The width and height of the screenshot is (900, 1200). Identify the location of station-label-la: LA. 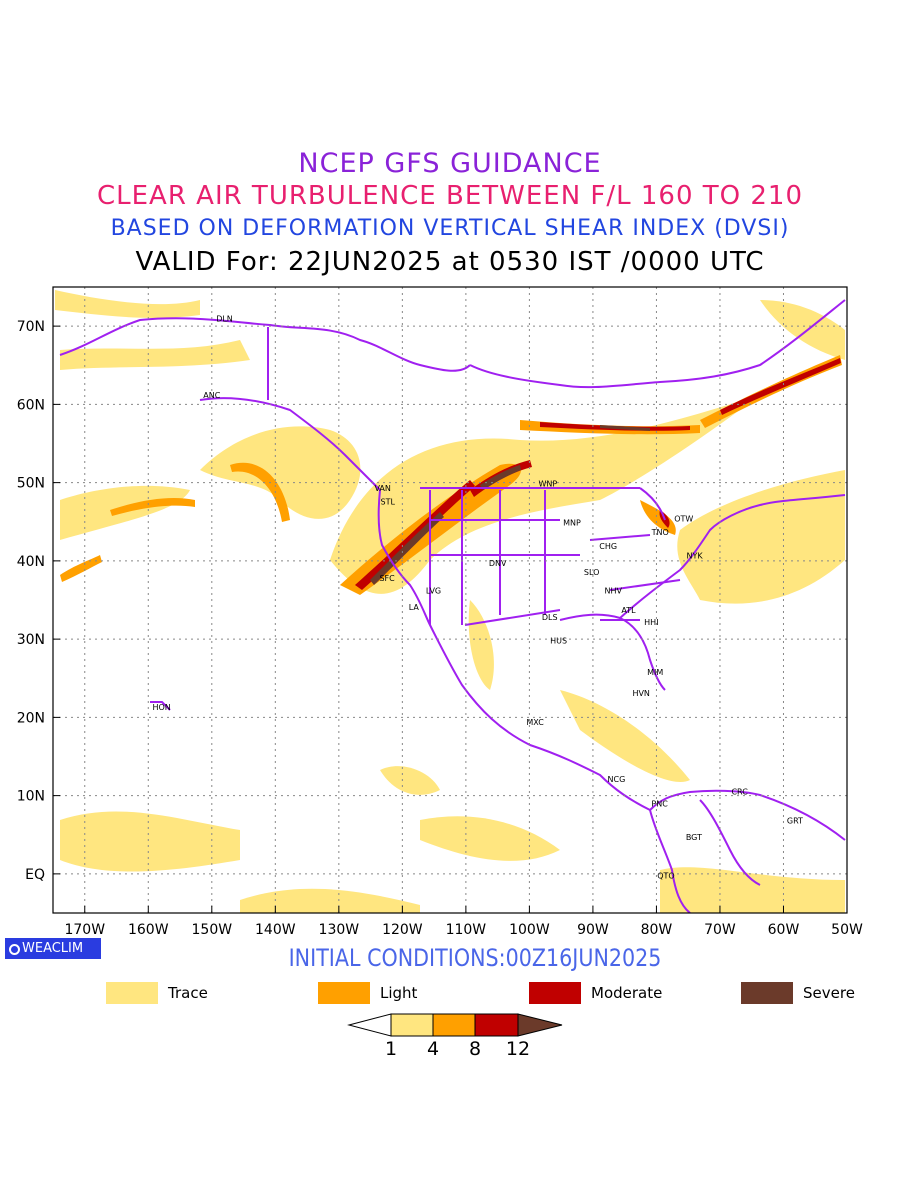
(414, 607).